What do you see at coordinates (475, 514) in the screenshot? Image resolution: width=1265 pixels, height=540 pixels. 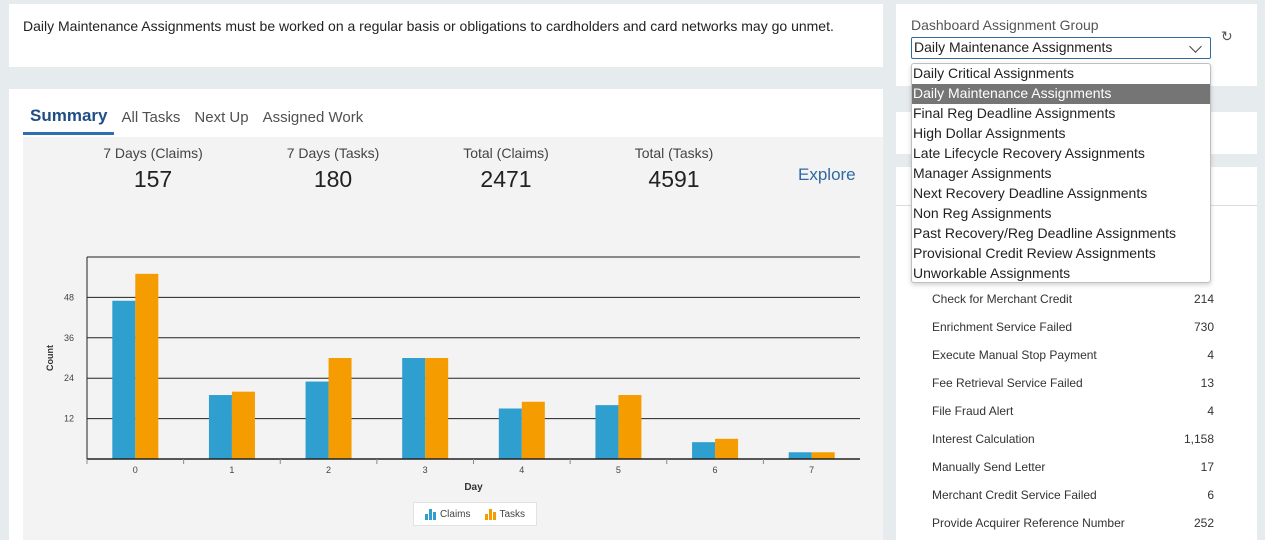 I see `chart-legend: Claims Tasks` at bounding box center [475, 514].